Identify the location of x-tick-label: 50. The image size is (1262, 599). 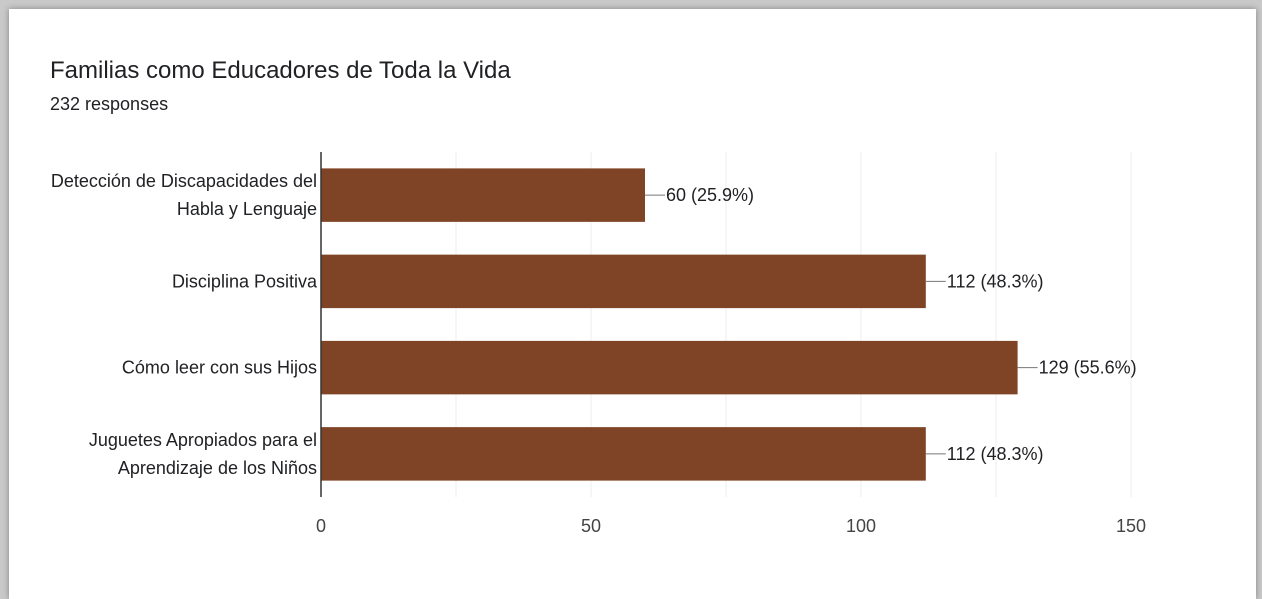
(591, 526).